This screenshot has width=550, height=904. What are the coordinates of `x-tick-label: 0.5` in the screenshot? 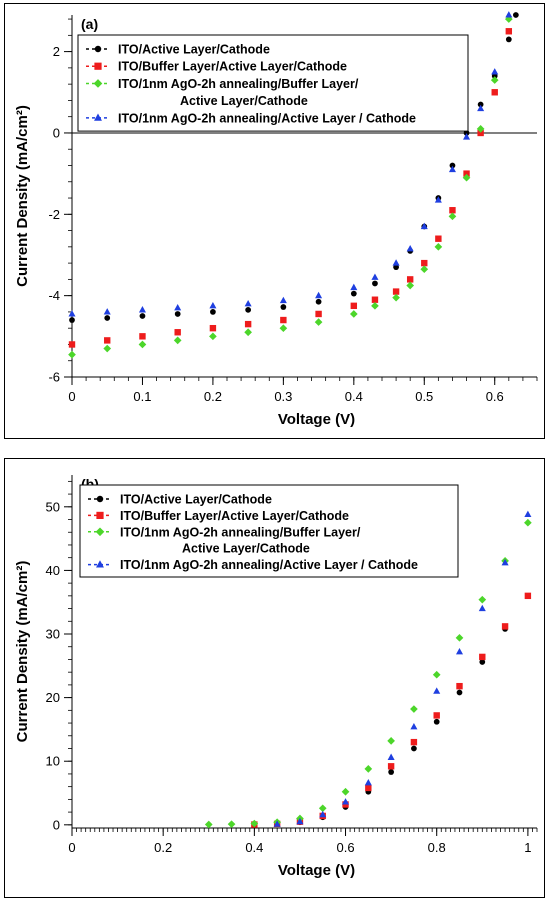 It's located at (424, 396).